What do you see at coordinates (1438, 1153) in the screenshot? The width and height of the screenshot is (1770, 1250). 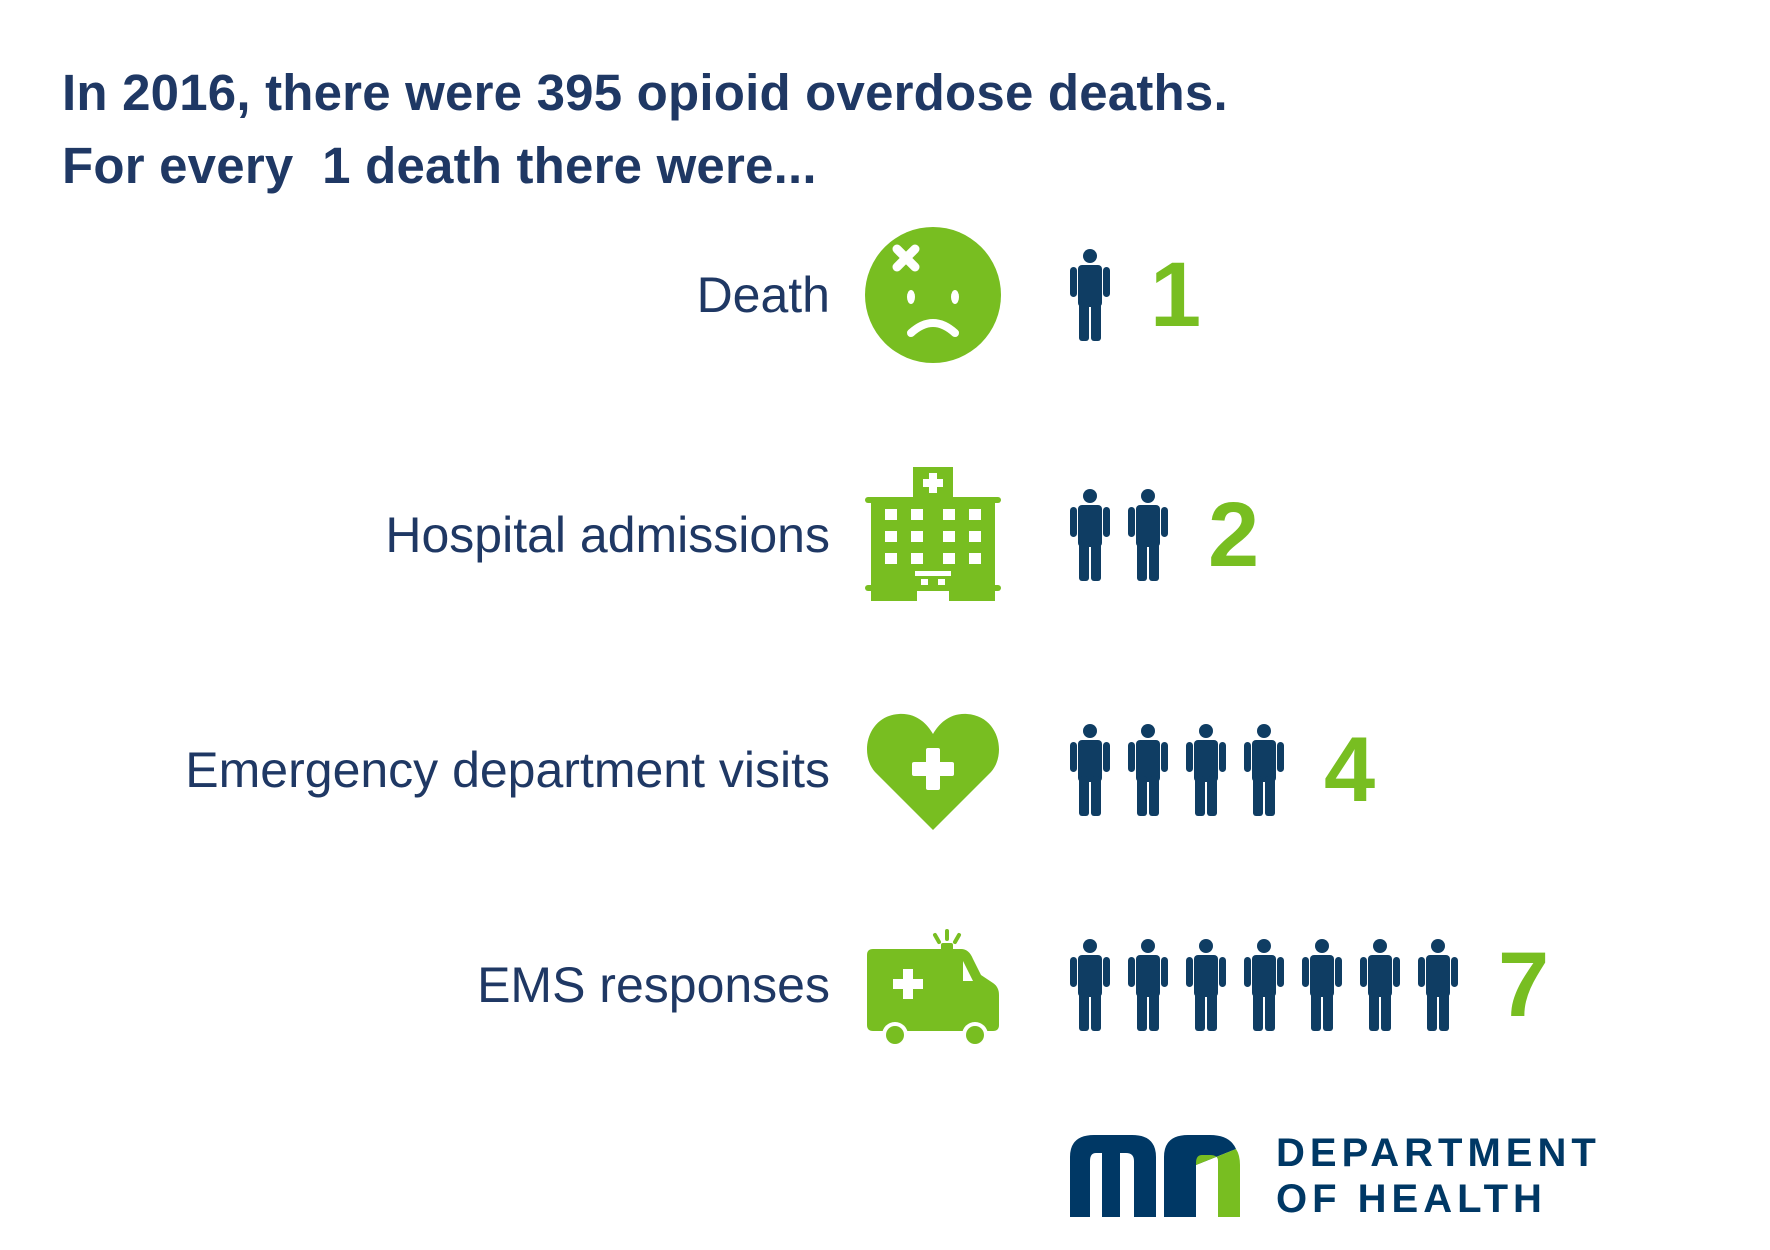 I see `logo-line-1: DEPARTMENT` at bounding box center [1438, 1153].